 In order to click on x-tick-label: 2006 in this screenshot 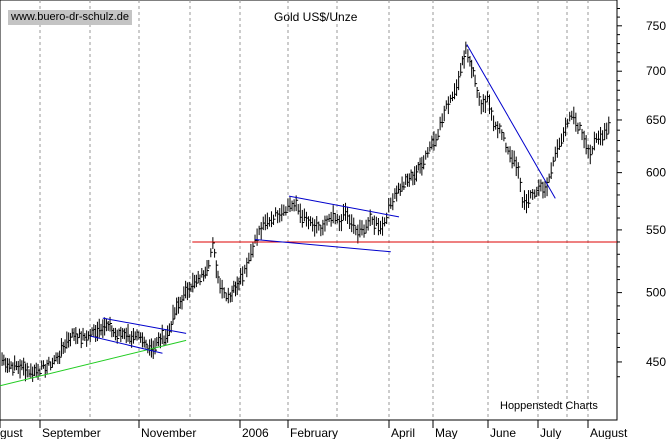, I will do `click(255, 432)`.